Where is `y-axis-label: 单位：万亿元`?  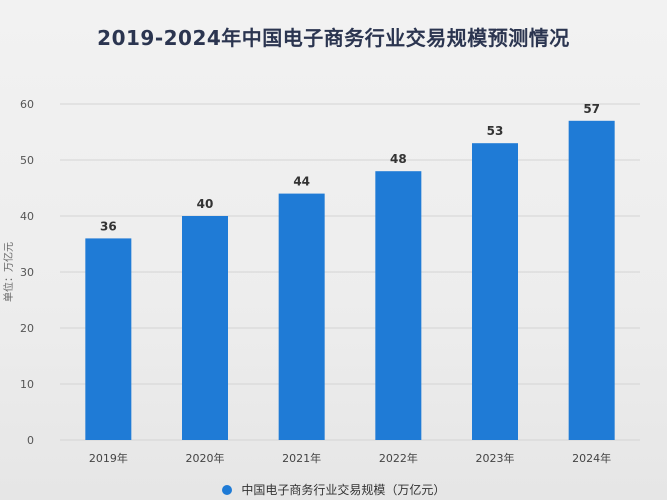
y-axis-label: 单位：万亿元 is located at coordinates (8, 272).